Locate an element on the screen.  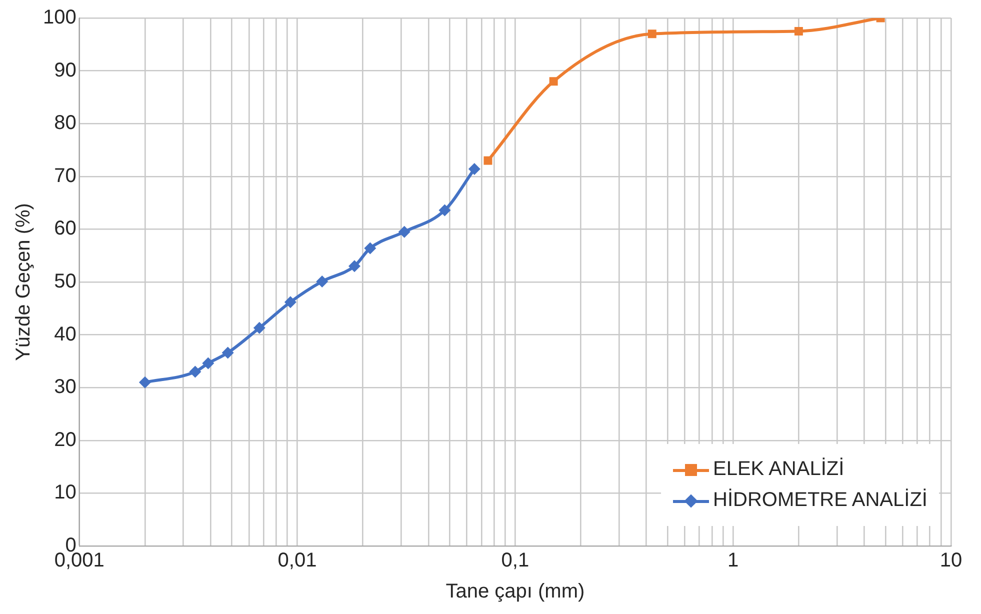
y-axis-title: Yüzde Geçen (%) is located at coordinates (23, 282).